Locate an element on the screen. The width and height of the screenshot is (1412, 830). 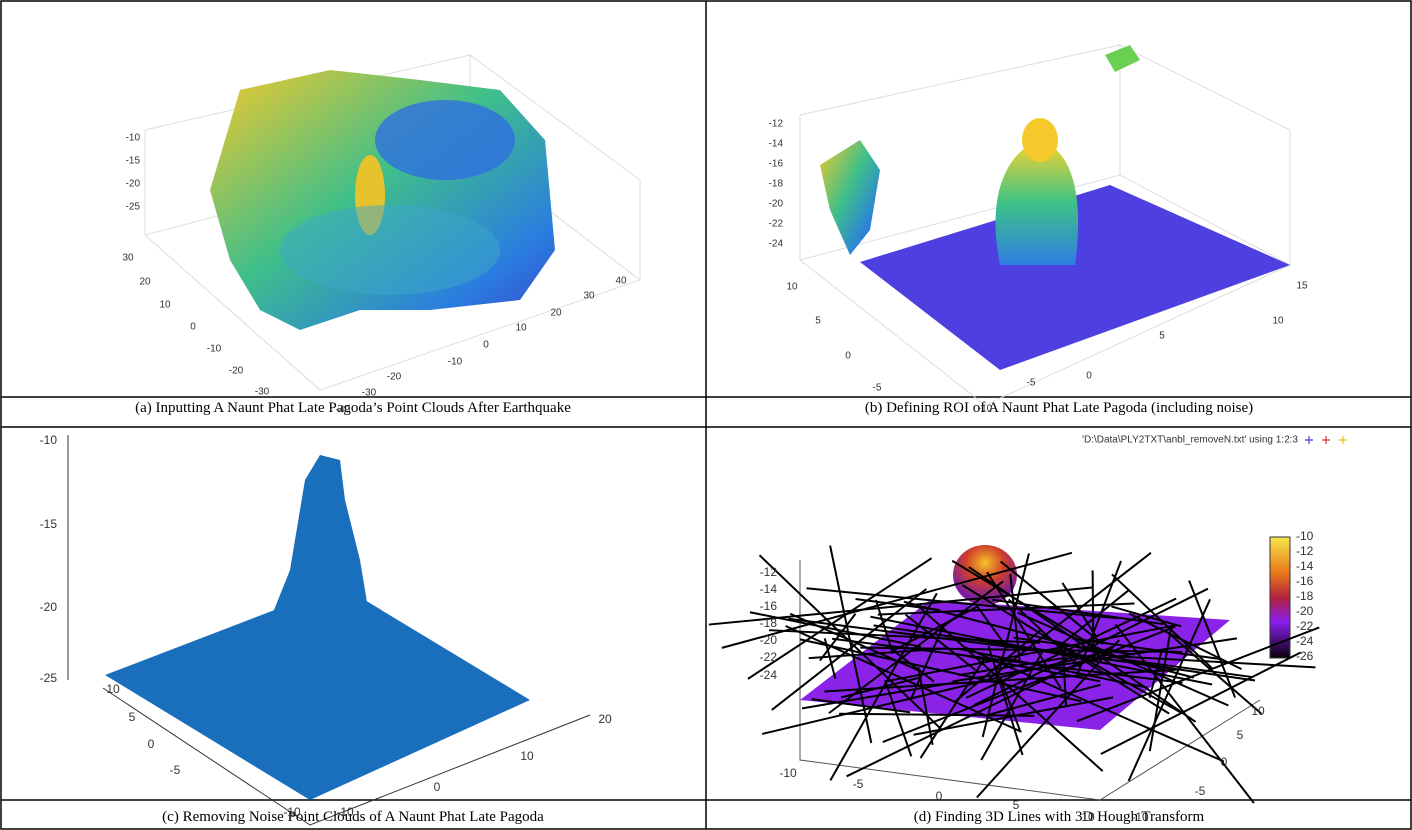
right-tick-label: -20 is located at coordinates (394, 377).